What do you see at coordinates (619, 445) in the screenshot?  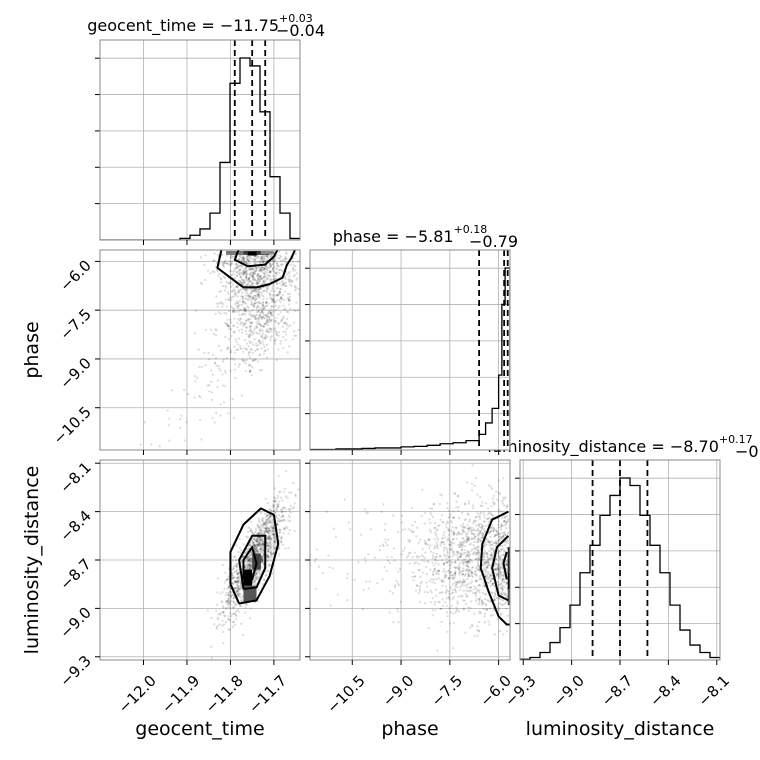 I see `title-luminosity-distance: luminosity_distance = −8.70+0.17` at bounding box center [619, 445].